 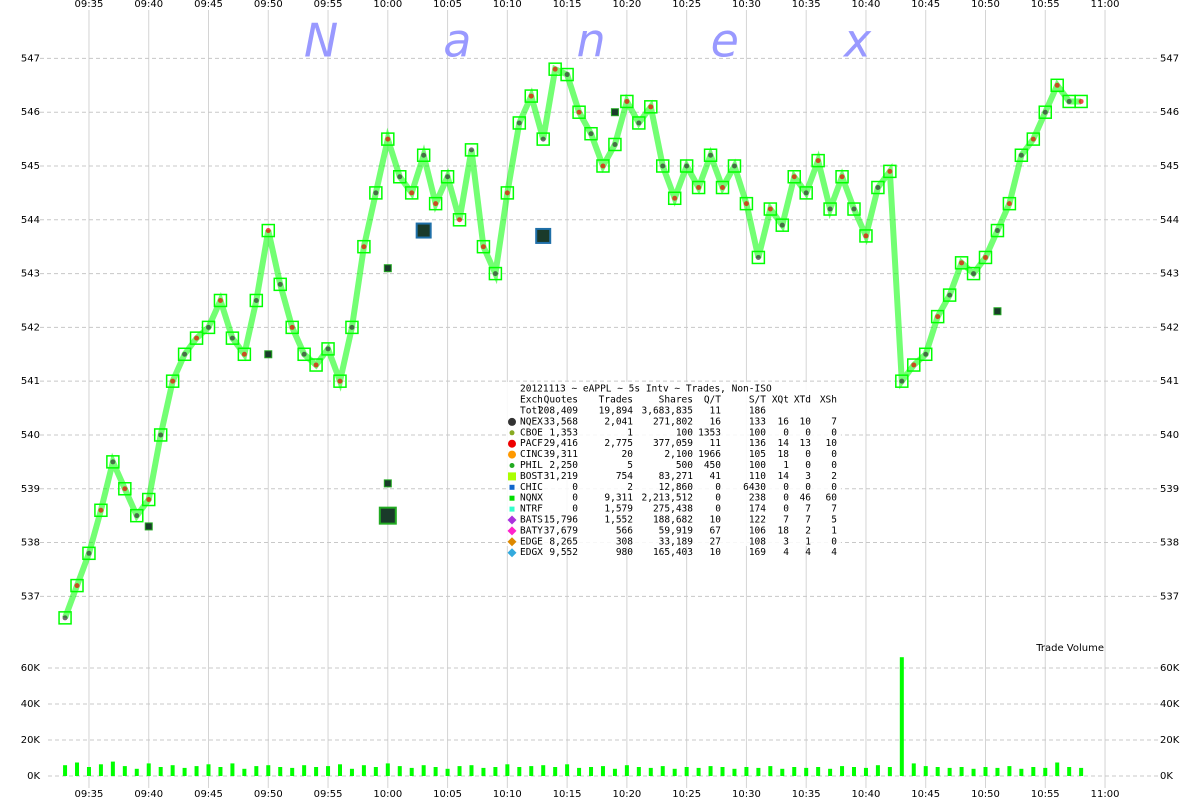 What do you see at coordinates (673, 552) in the screenshot?
I see `legend-cell: 165,403` at bounding box center [673, 552].